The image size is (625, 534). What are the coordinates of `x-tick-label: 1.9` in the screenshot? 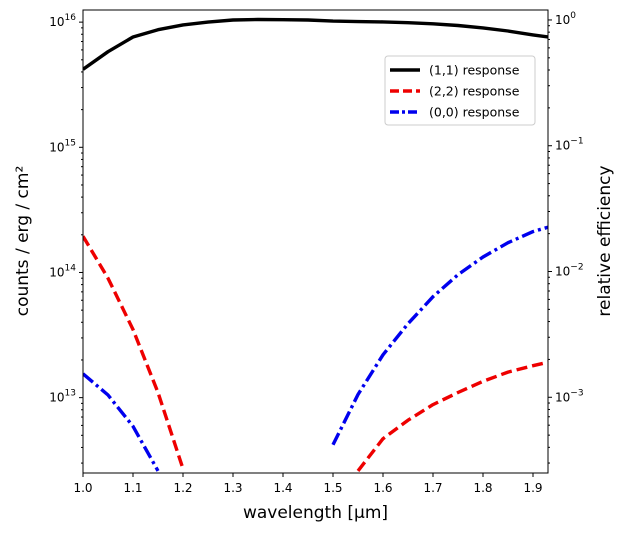 It's located at (532, 488).